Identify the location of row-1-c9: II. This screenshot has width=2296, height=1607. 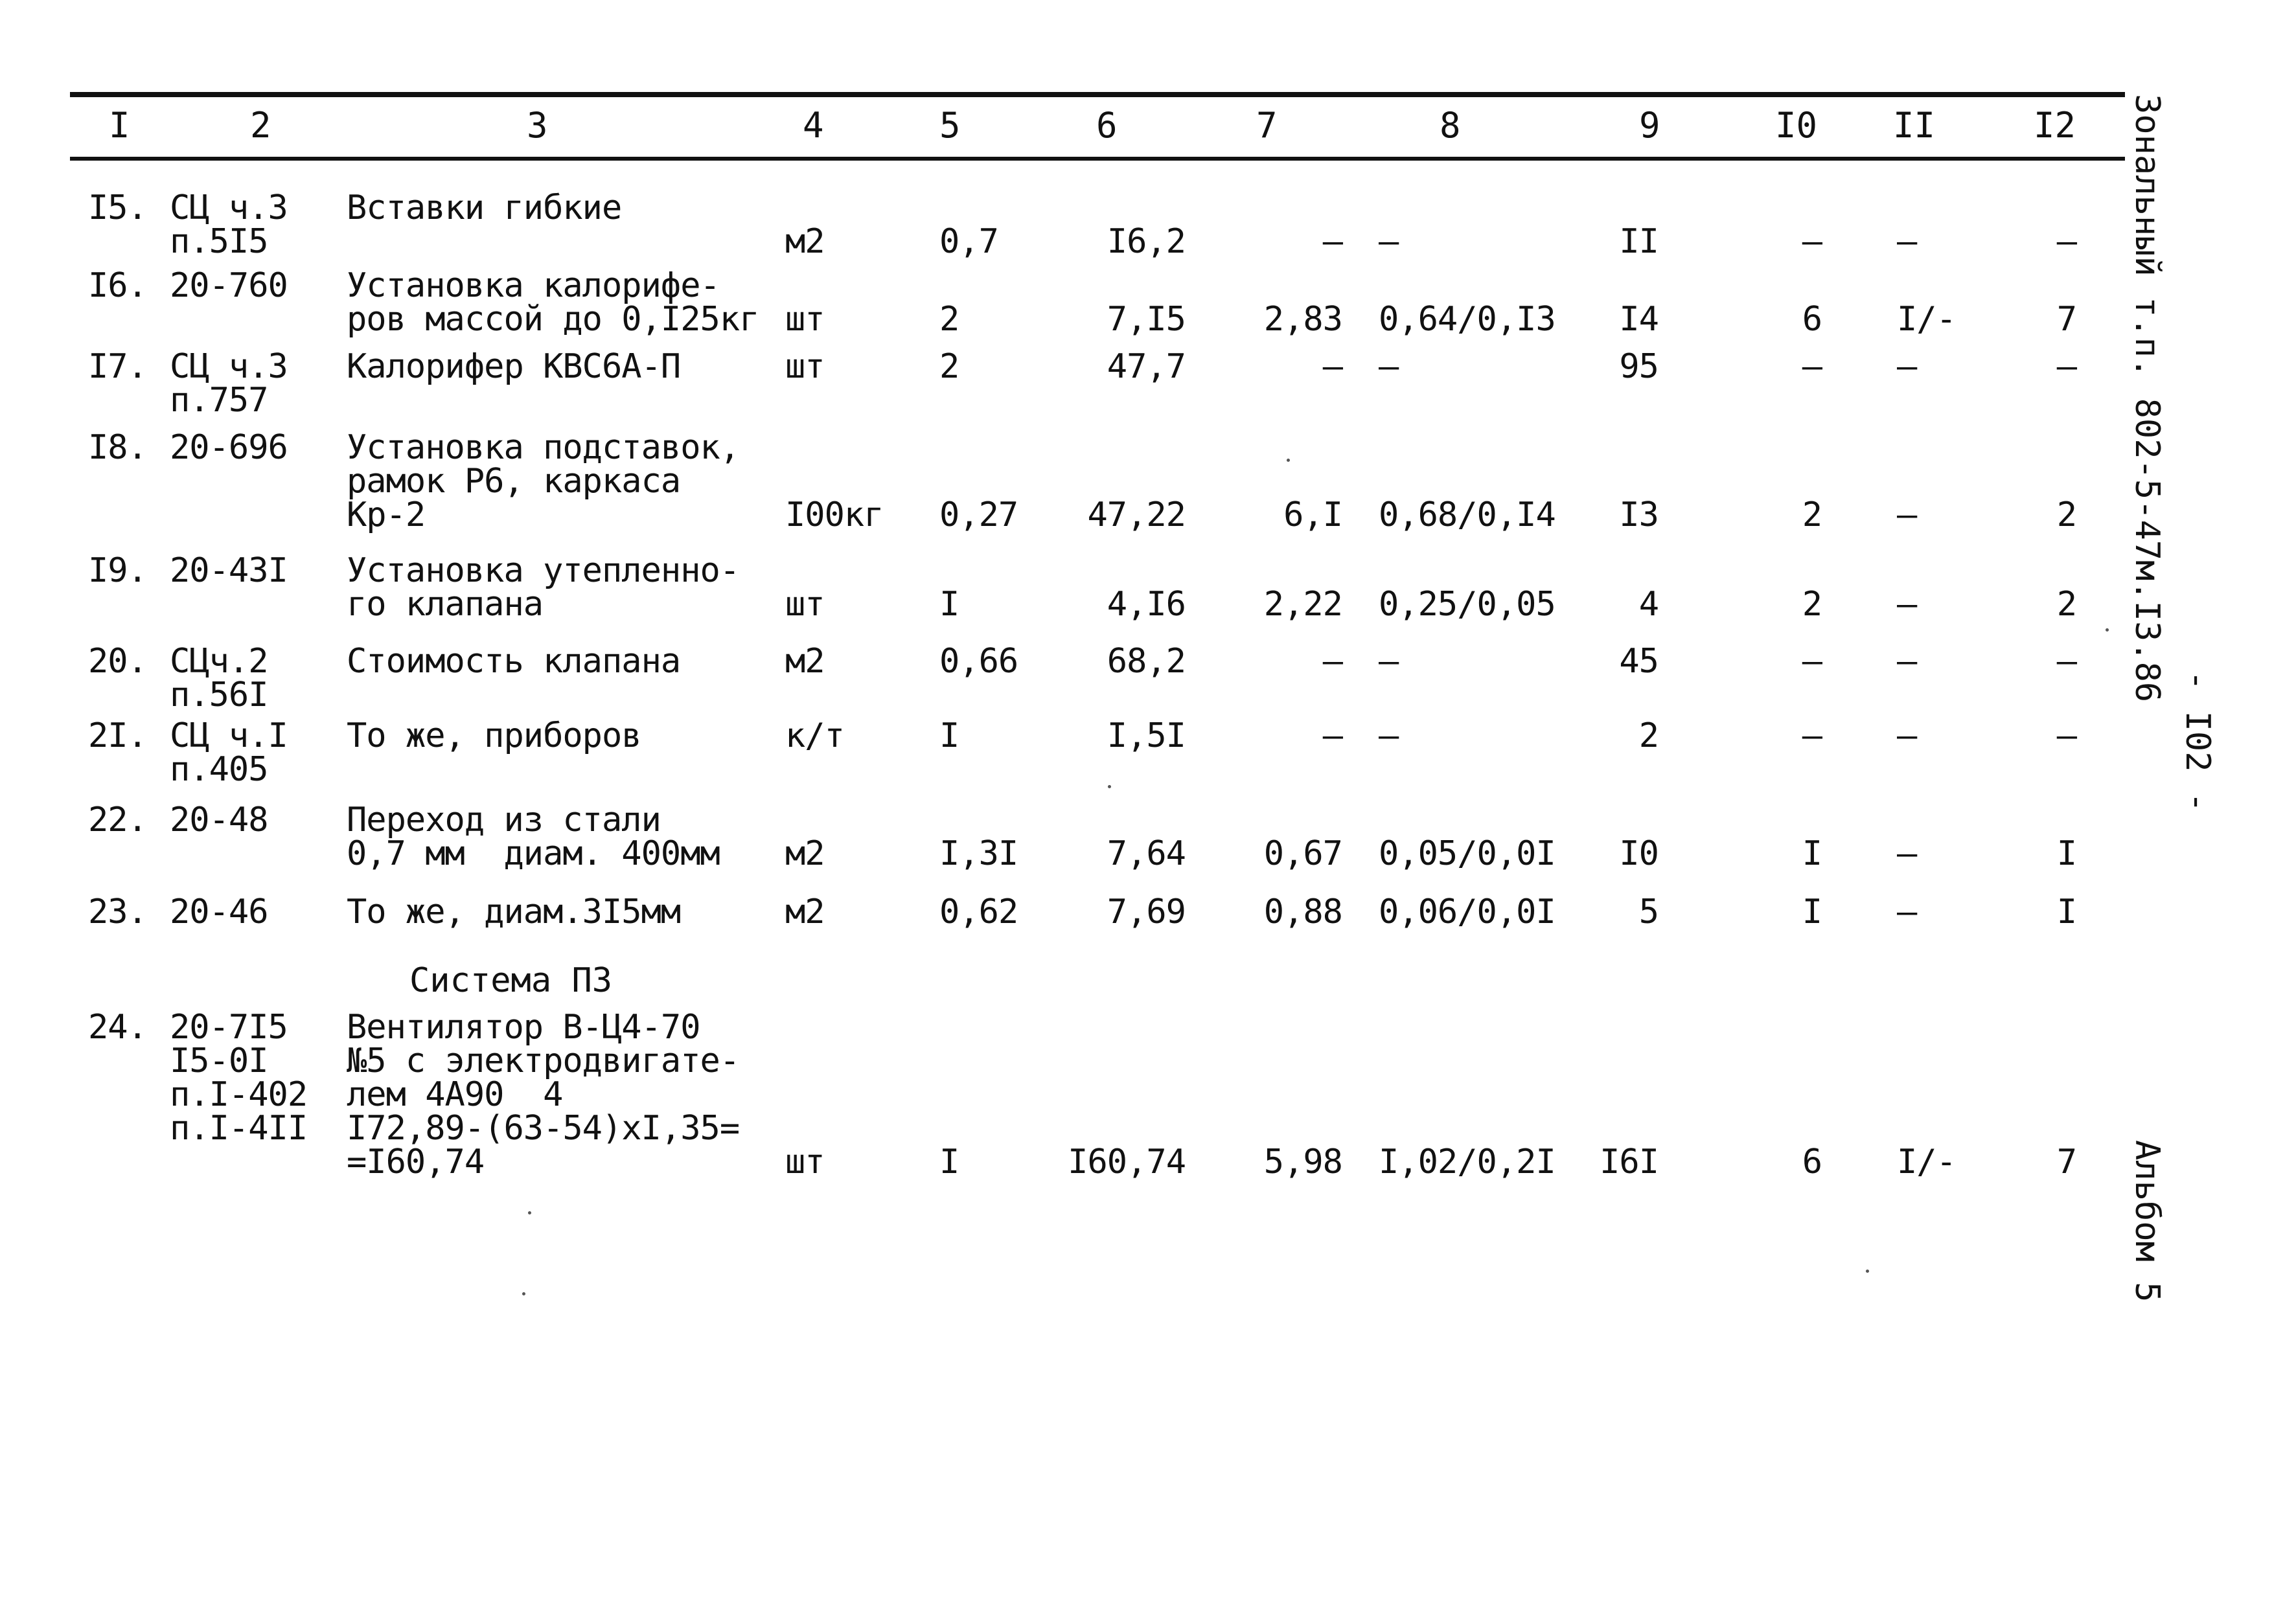
(1639, 241).